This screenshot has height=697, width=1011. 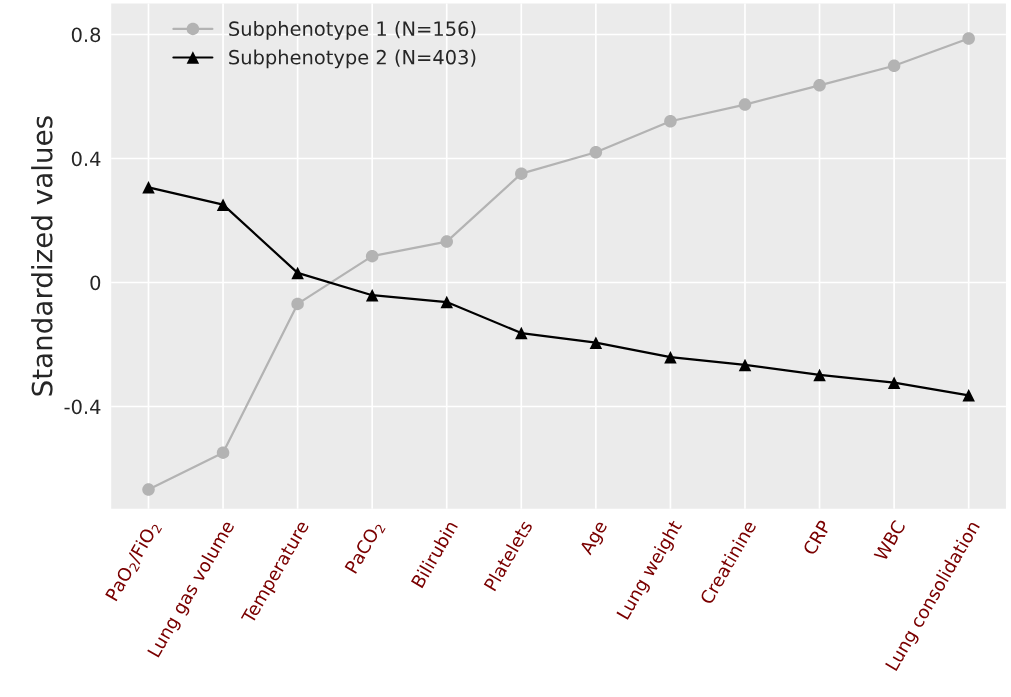 I want to click on y-tick-label: 0.4, so click(x=86, y=159).